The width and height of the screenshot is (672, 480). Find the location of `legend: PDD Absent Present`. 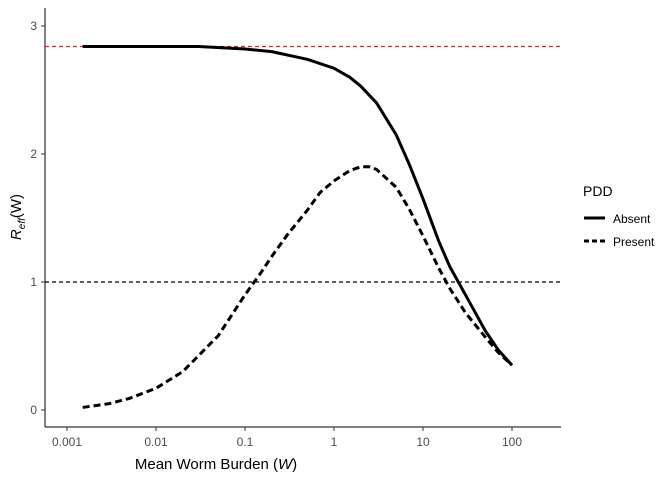

legend: PDD Absent Present is located at coordinates (619, 216).